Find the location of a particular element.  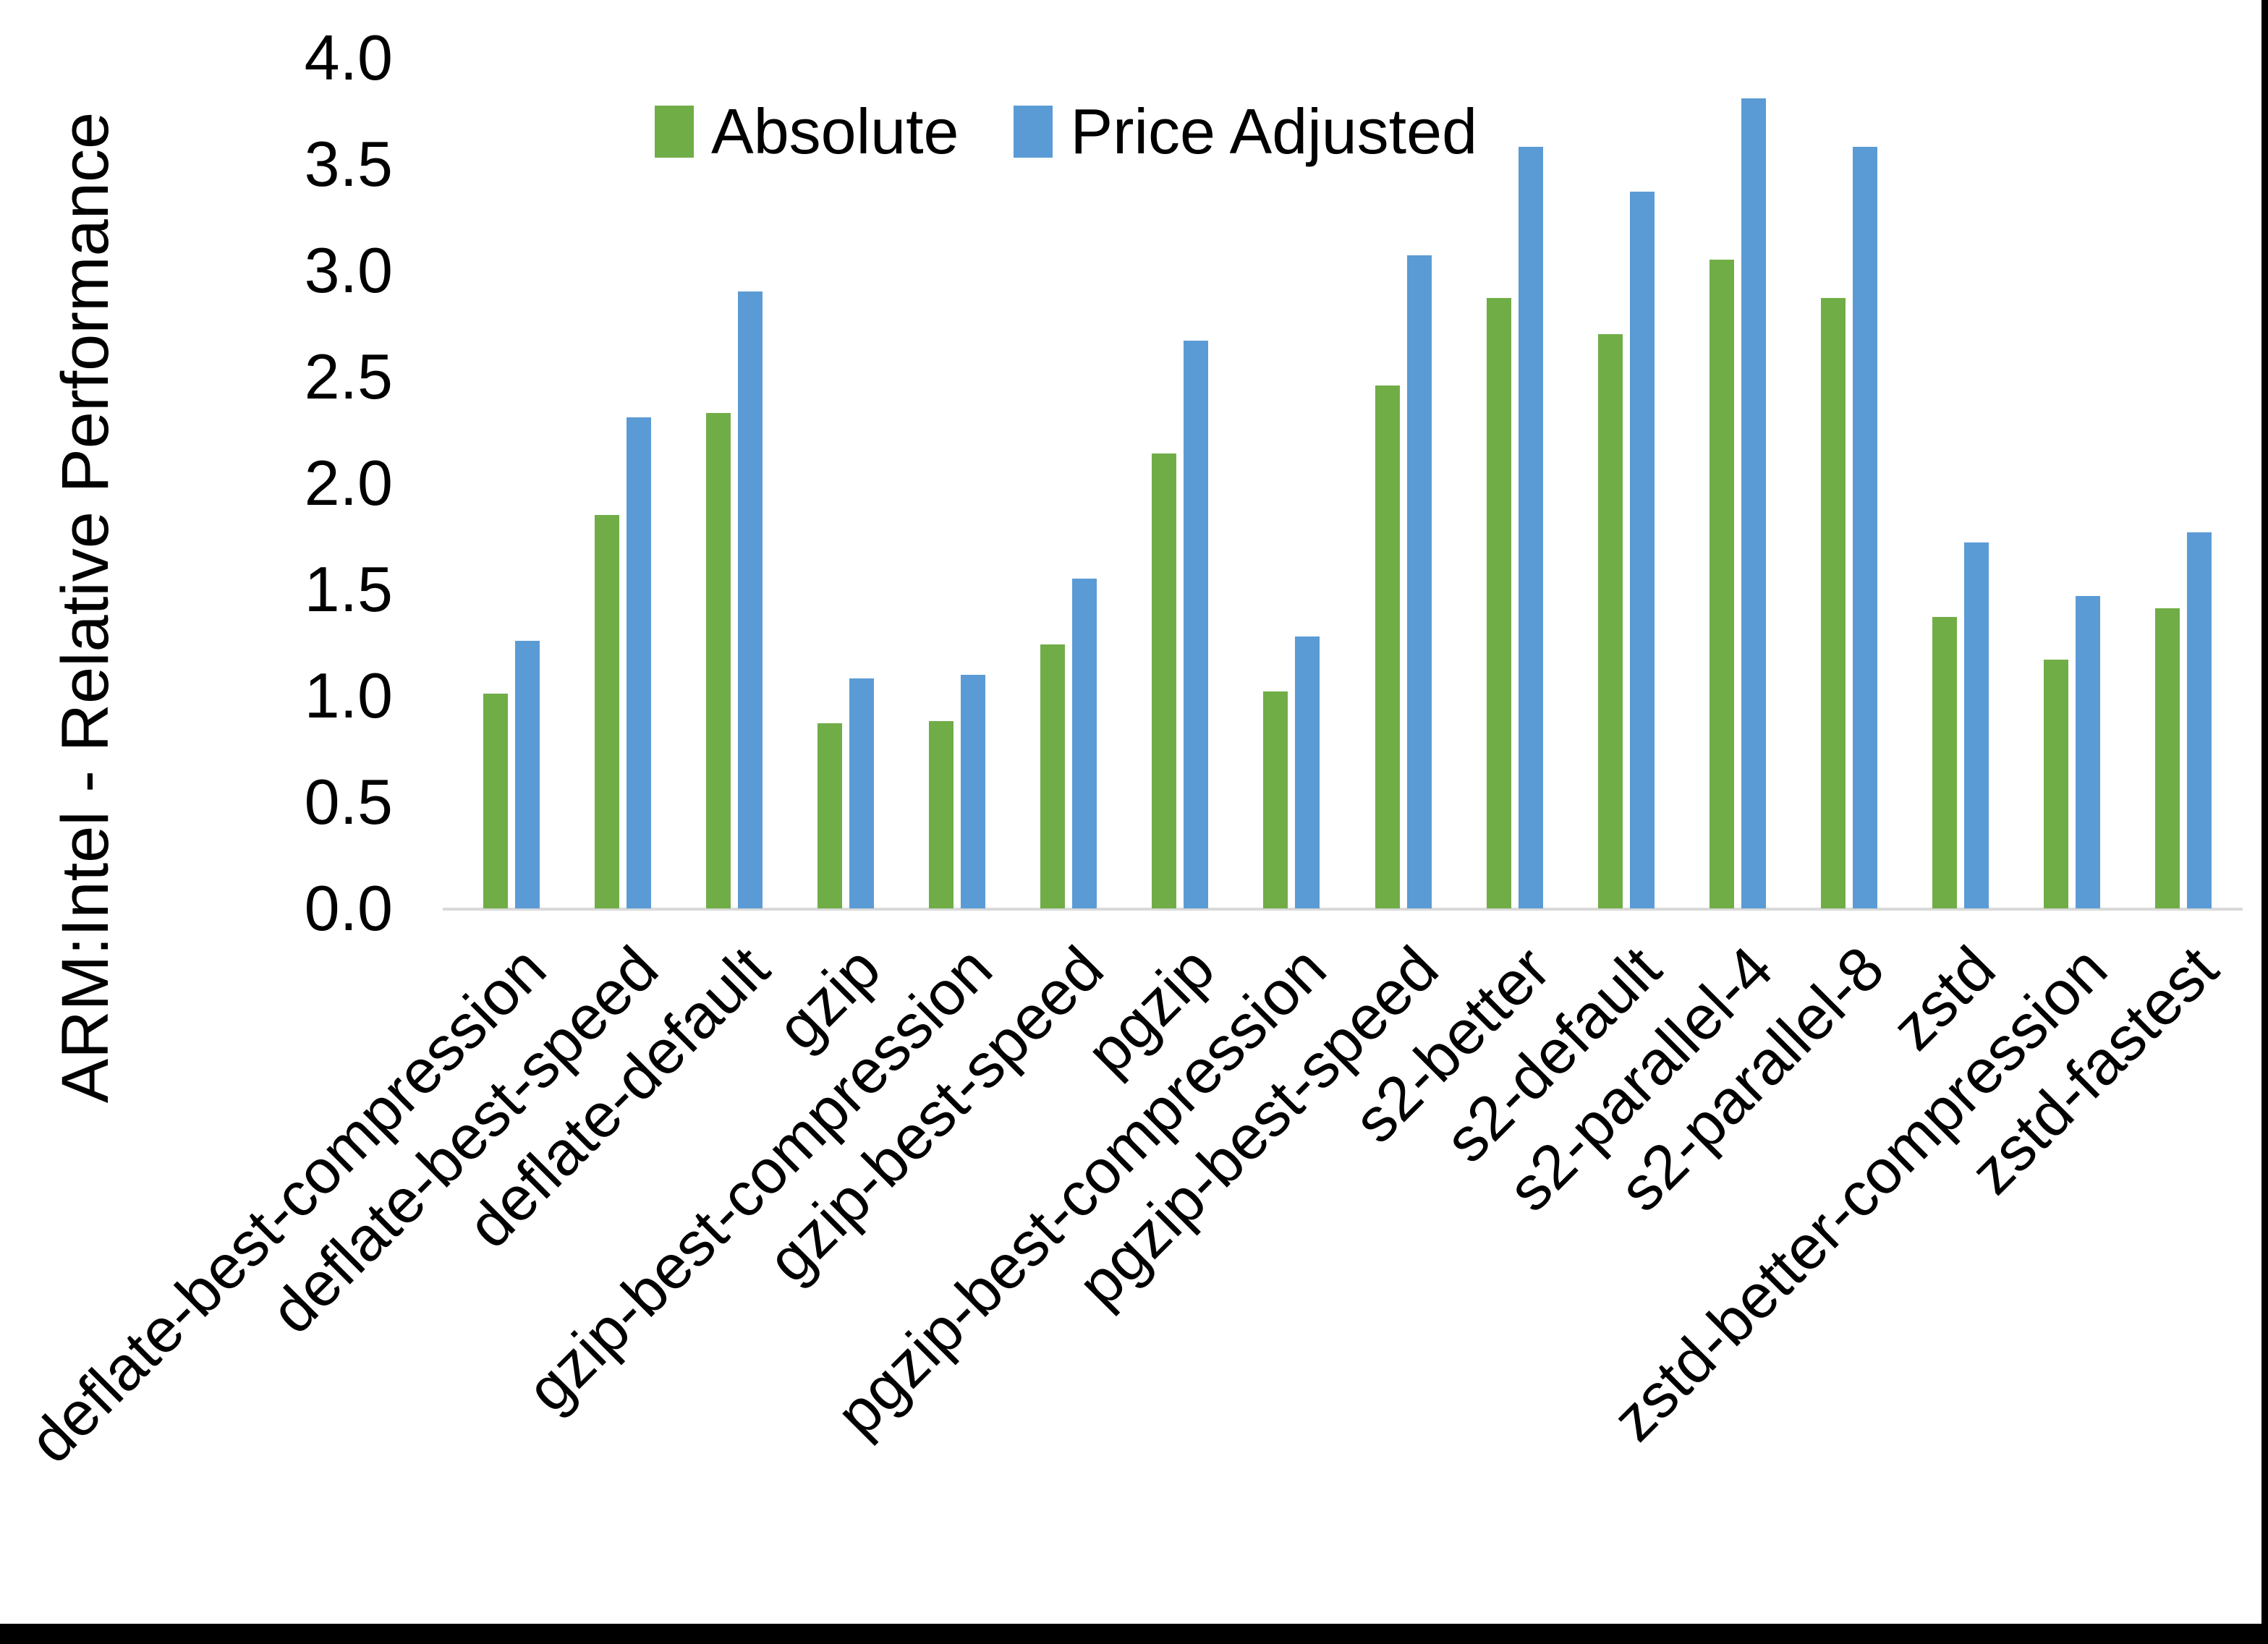

legend-item-absolute: Absolute is located at coordinates (807, 131).